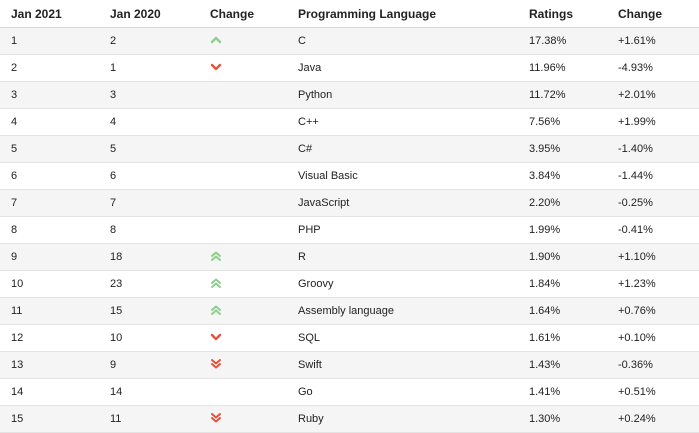 The width and height of the screenshot is (699, 433). I want to click on table-row: 14 14 Go 1.41% +0.51%, so click(349, 392).